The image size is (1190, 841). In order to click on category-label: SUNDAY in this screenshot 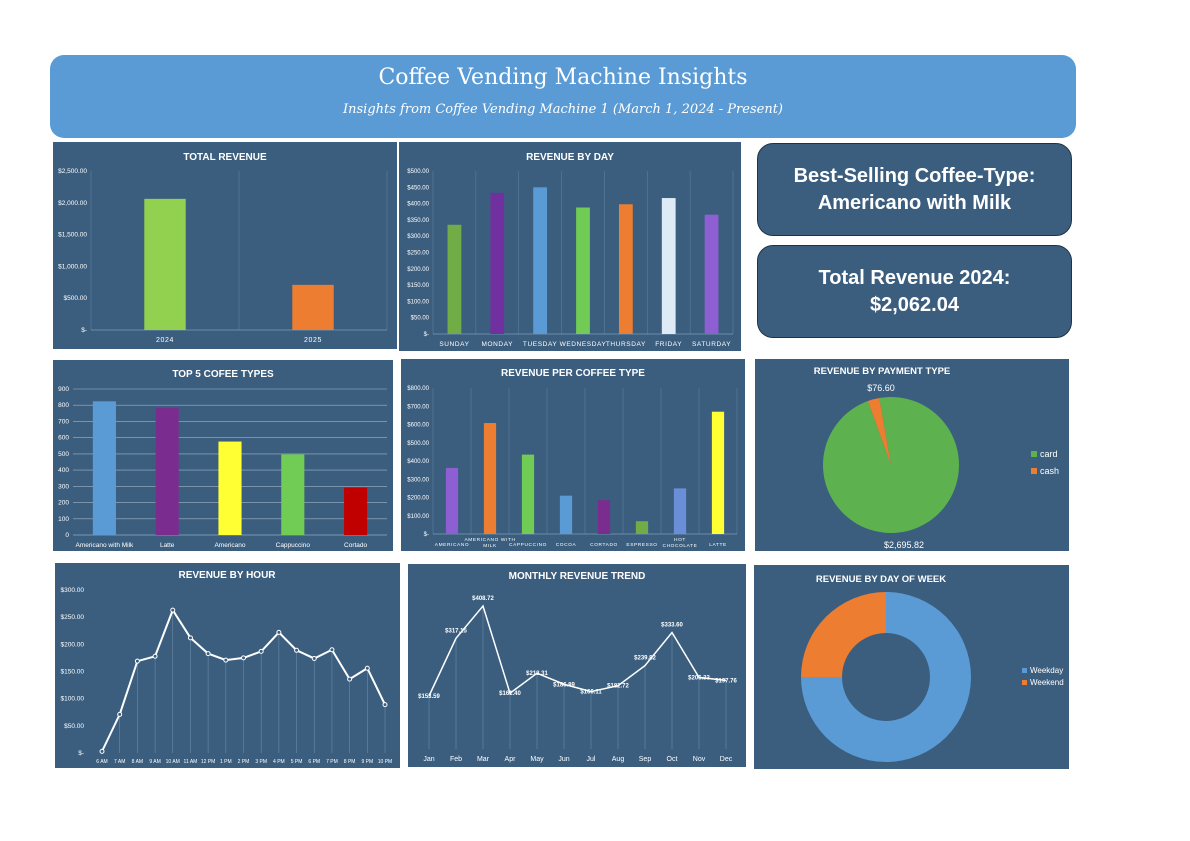, I will do `click(454, 344)`.